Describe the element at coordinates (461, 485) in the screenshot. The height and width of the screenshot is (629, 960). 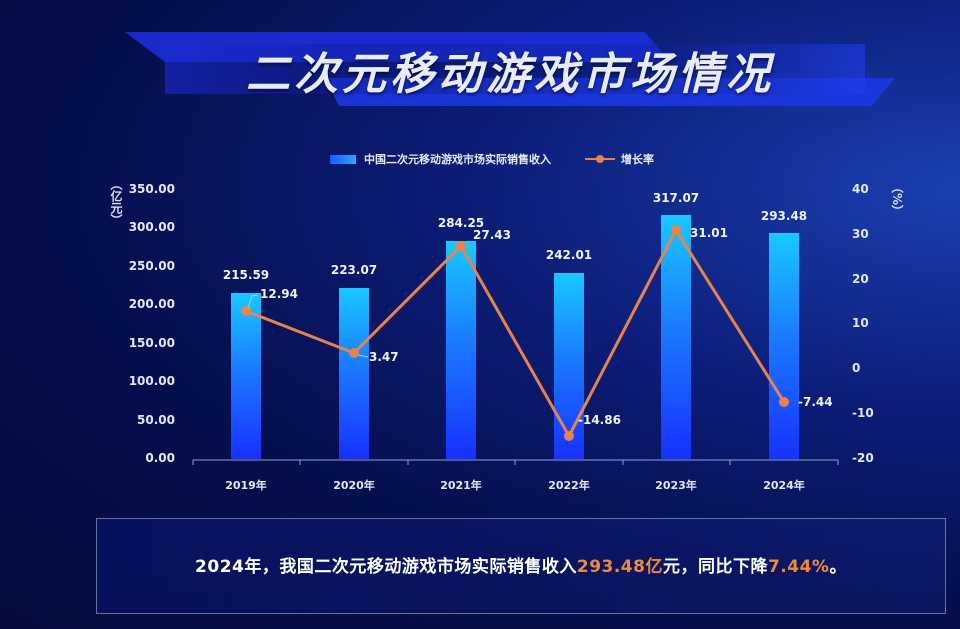
I see `x-axis-label: 2021年` at that location.